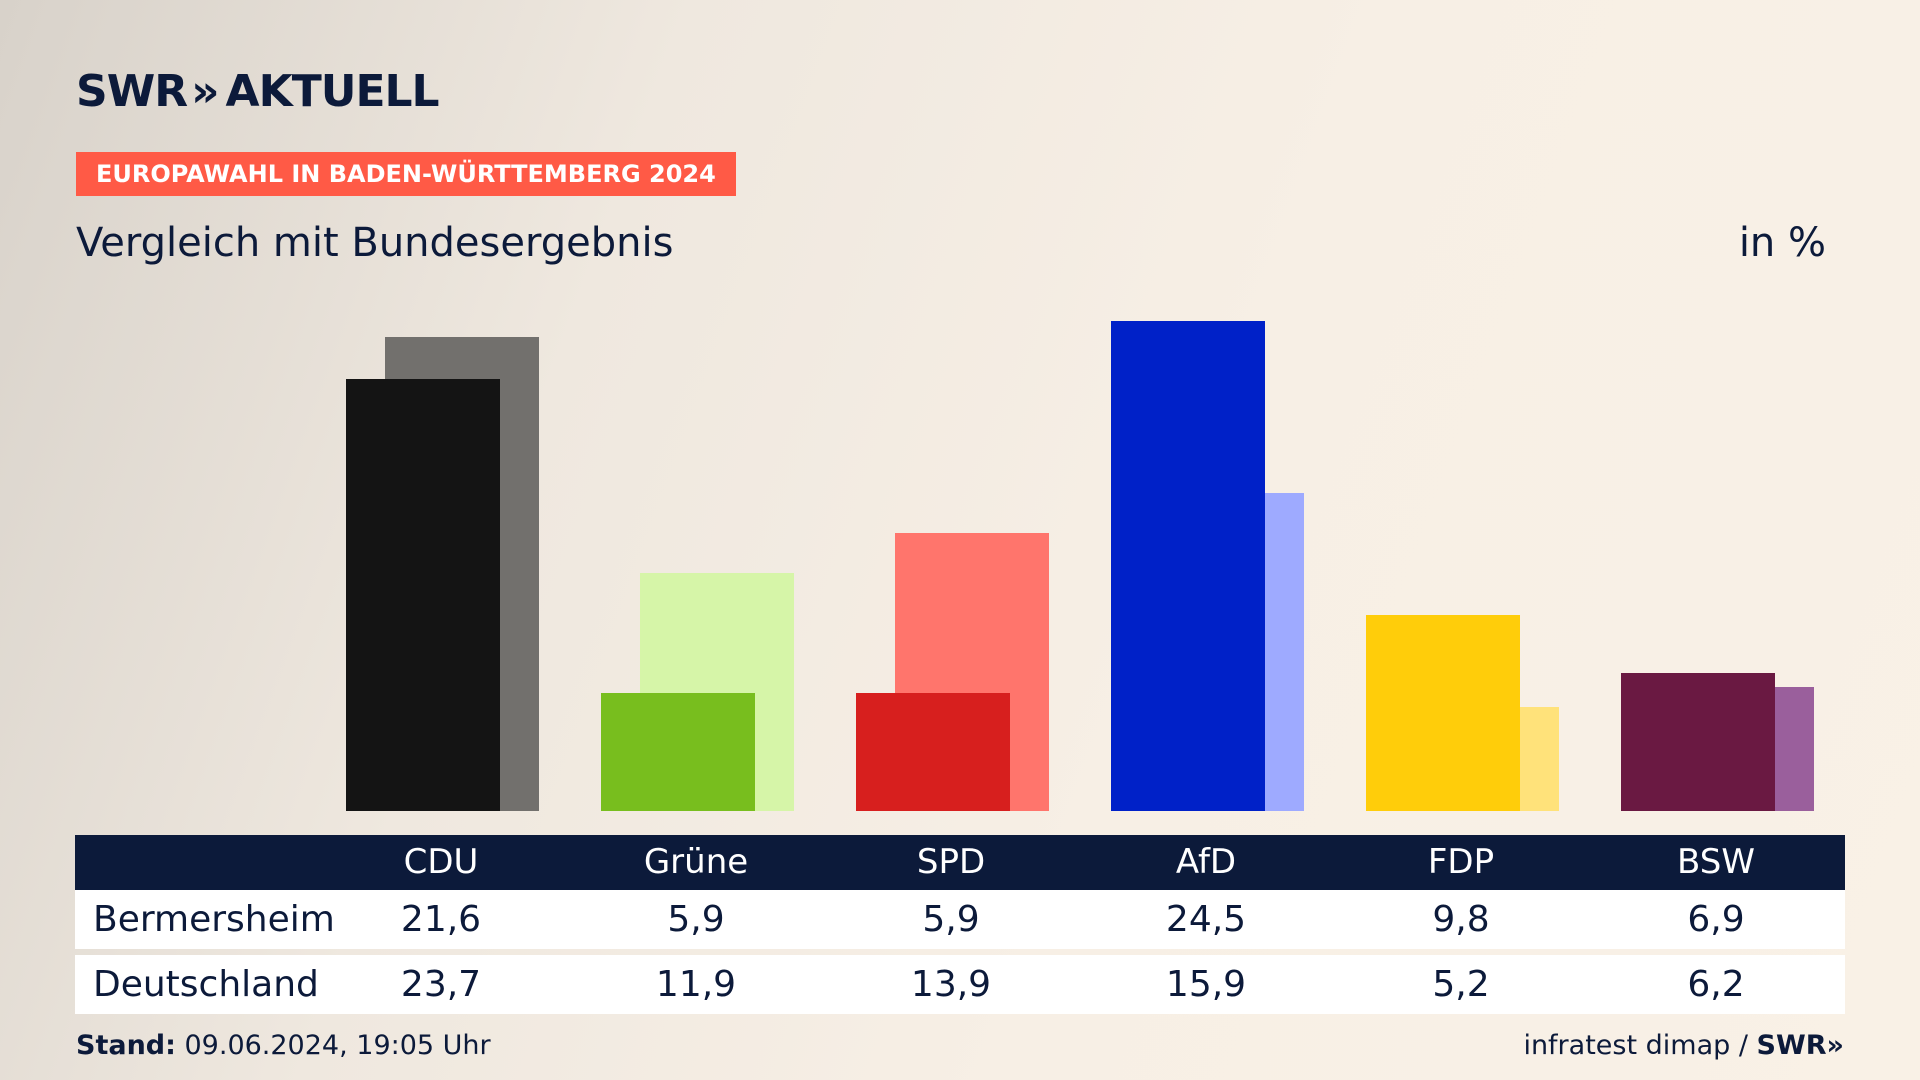 The image size is (1920, 1080). Describe the element at coordinates (1461, 984) in the screenshot. I see `value-deutschland-fdp: 5,2` at that location.